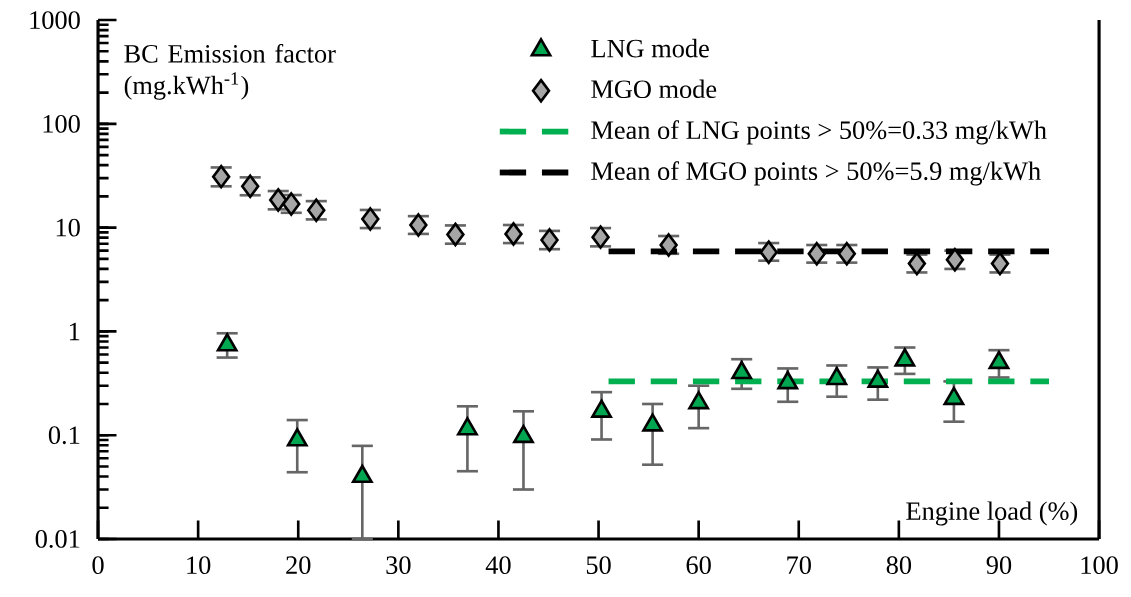 This screenshot has width=1131, height=597. What do you see at coordinates (799, 565) in the screenshot?
I see `x-tick-label: 70` at bounding box center [799, 565].